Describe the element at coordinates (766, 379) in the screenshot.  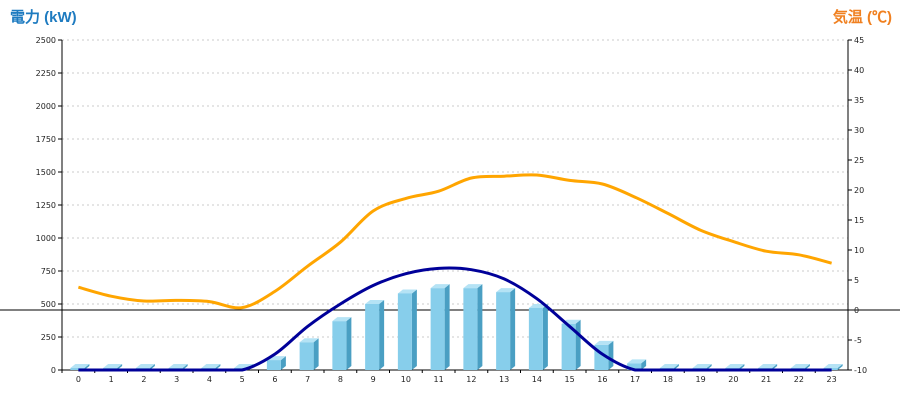
I see `x-tick-label: 21` at that location.